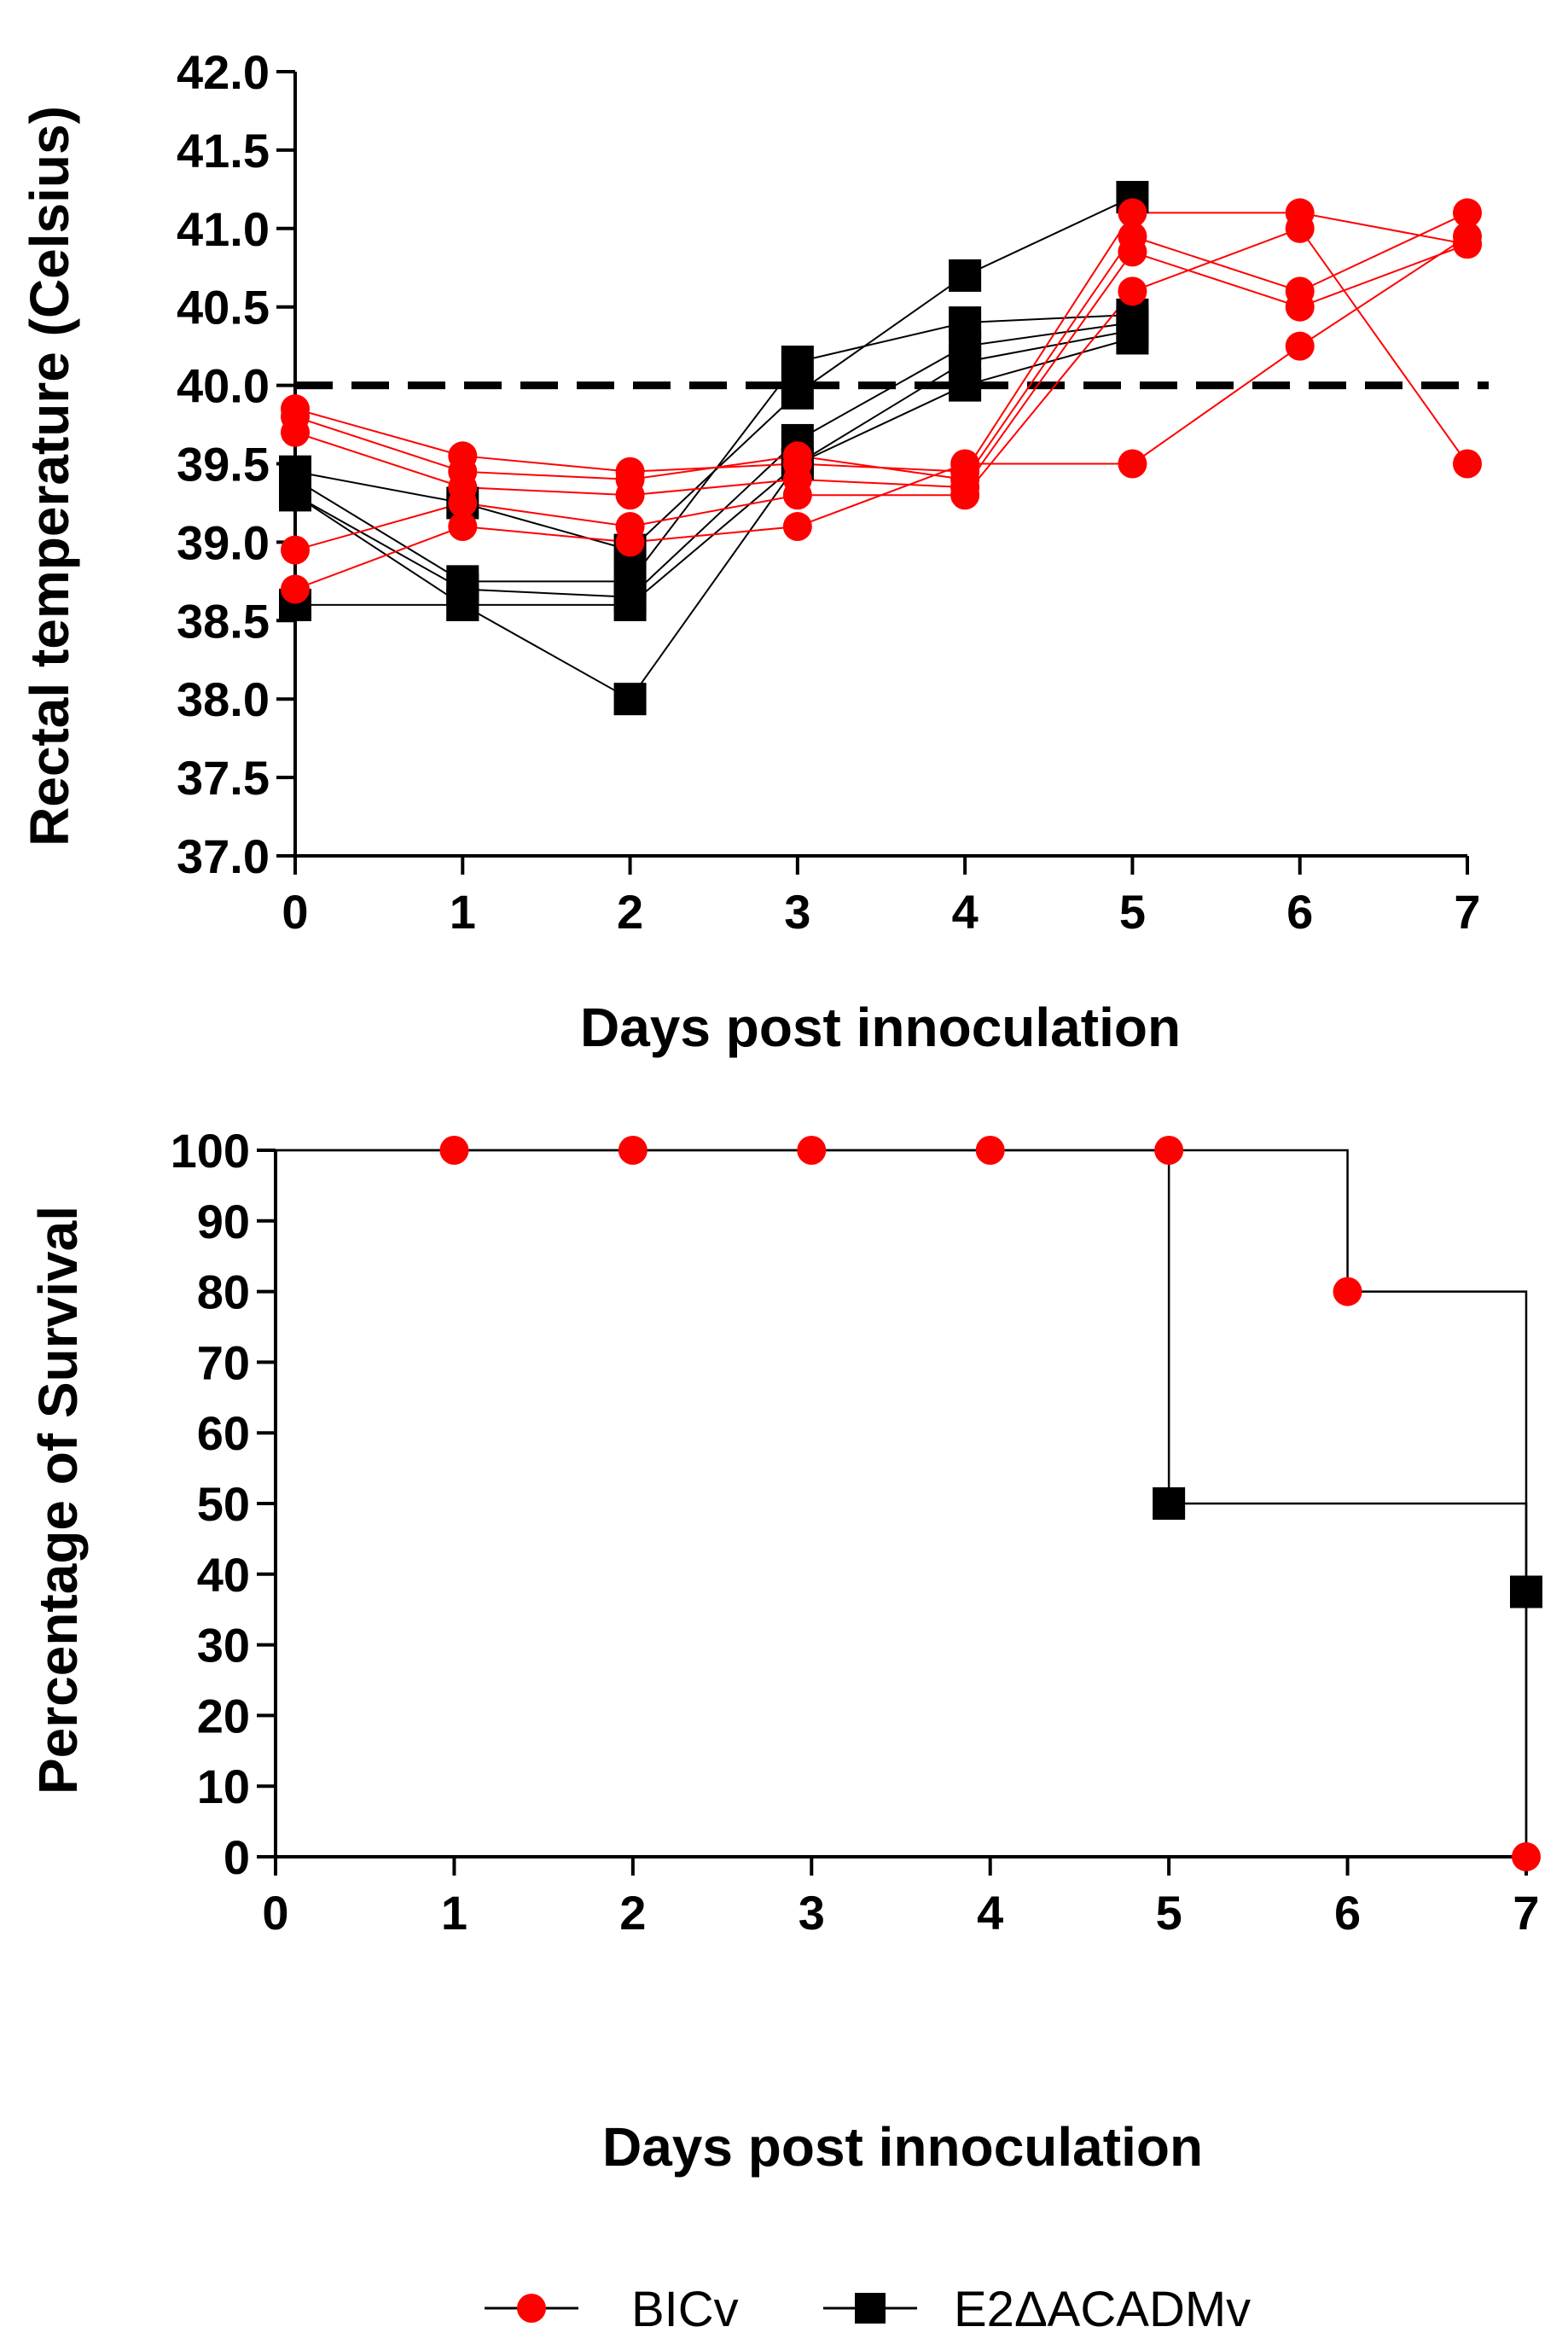  I want to click on chart1-xlabel: Days post innoculation, so click(880, 1027).